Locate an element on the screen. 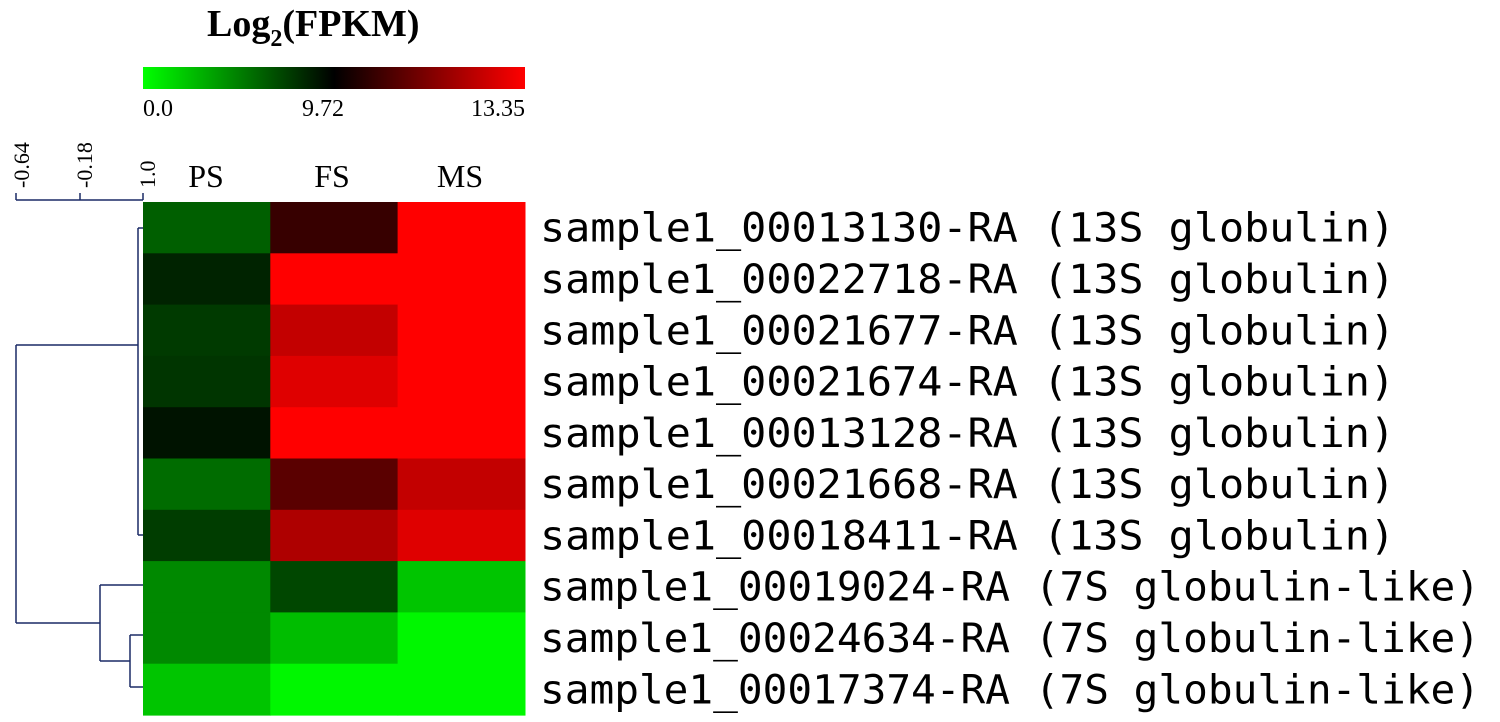 Image resolution: width=1500 pixels, height=722 pixels. row-label: sample1_00017374-RA (7S globulin-like) is located at coordinates (1010, 690).